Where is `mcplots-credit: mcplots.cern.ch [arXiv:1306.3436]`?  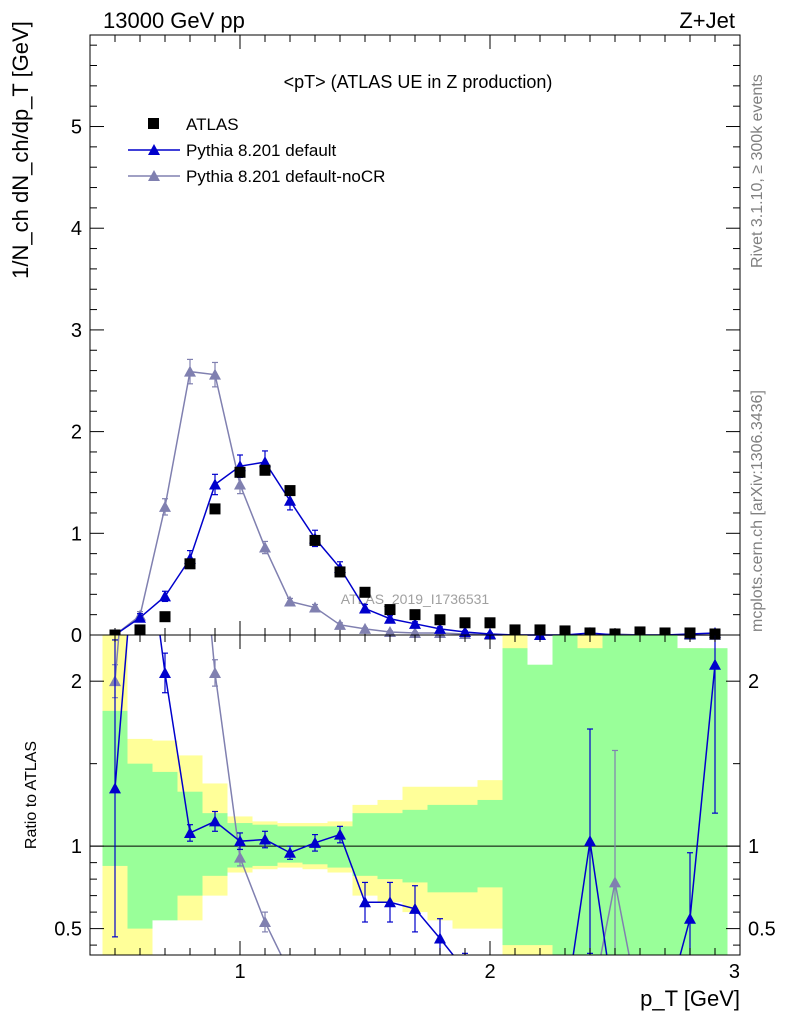 mcplots-credit: mcplots.cern.ch [arXiv:1306.3436] is located at coordinates (757, 511).